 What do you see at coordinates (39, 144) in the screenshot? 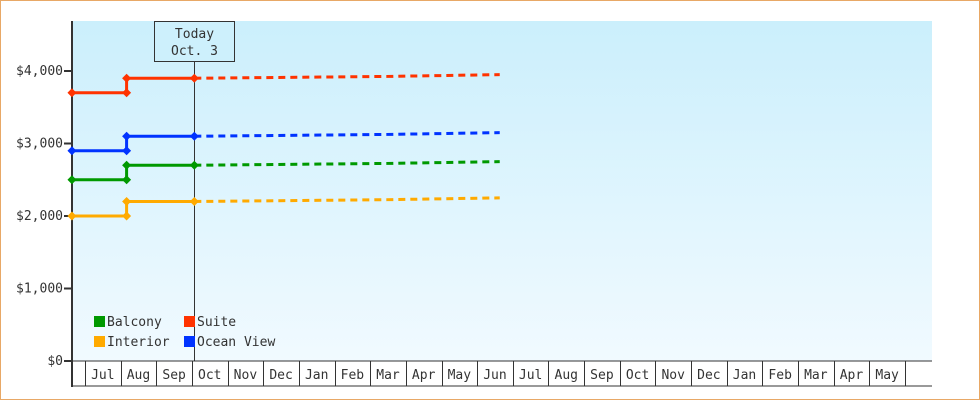
I see `y-tick-label: $3,000` at bounding box center [39, 144].